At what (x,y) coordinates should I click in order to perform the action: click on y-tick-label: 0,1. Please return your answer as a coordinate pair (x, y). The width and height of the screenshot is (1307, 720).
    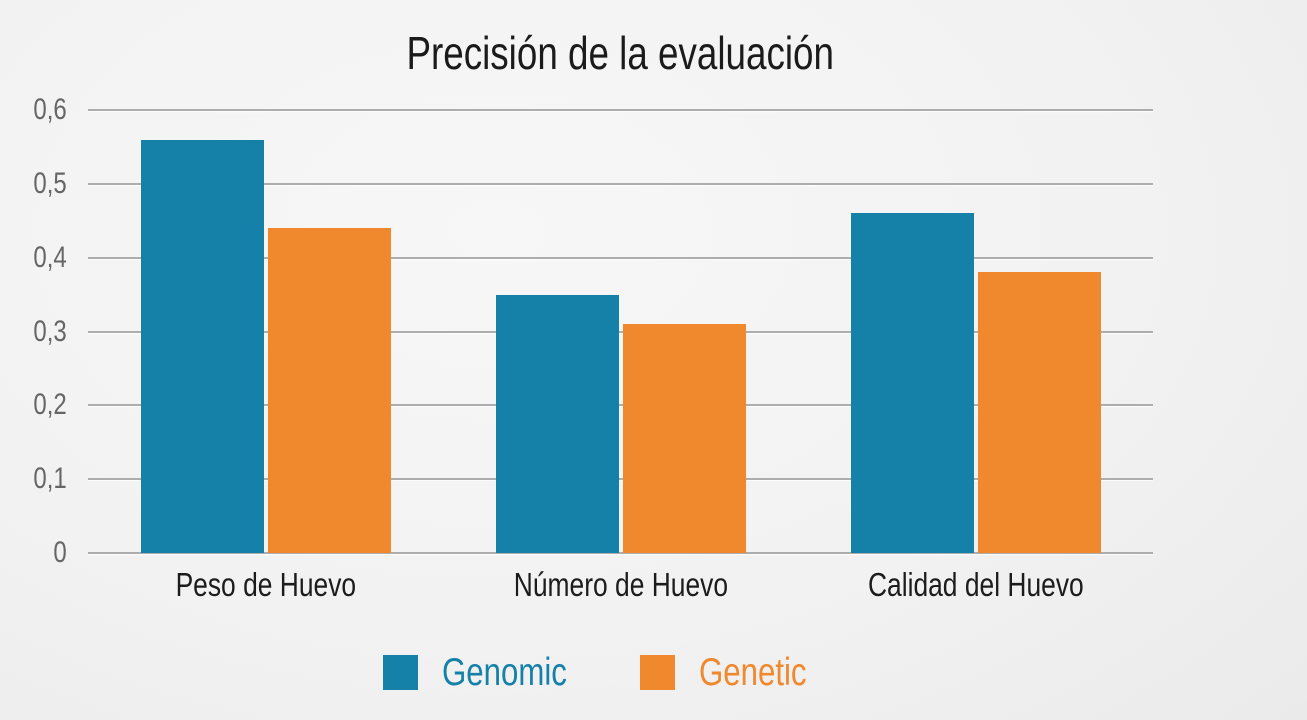
    Looking at the image, I should click on (33, 479).